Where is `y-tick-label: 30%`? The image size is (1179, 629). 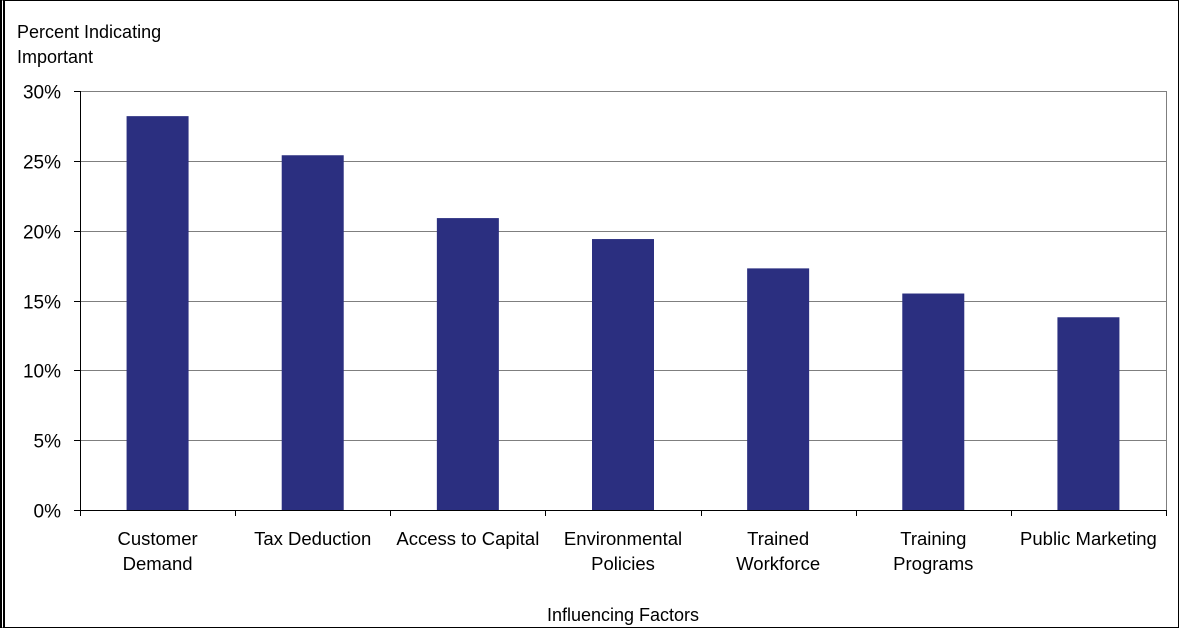
y-tick-label: 30% is located at coordinates (42, 93).